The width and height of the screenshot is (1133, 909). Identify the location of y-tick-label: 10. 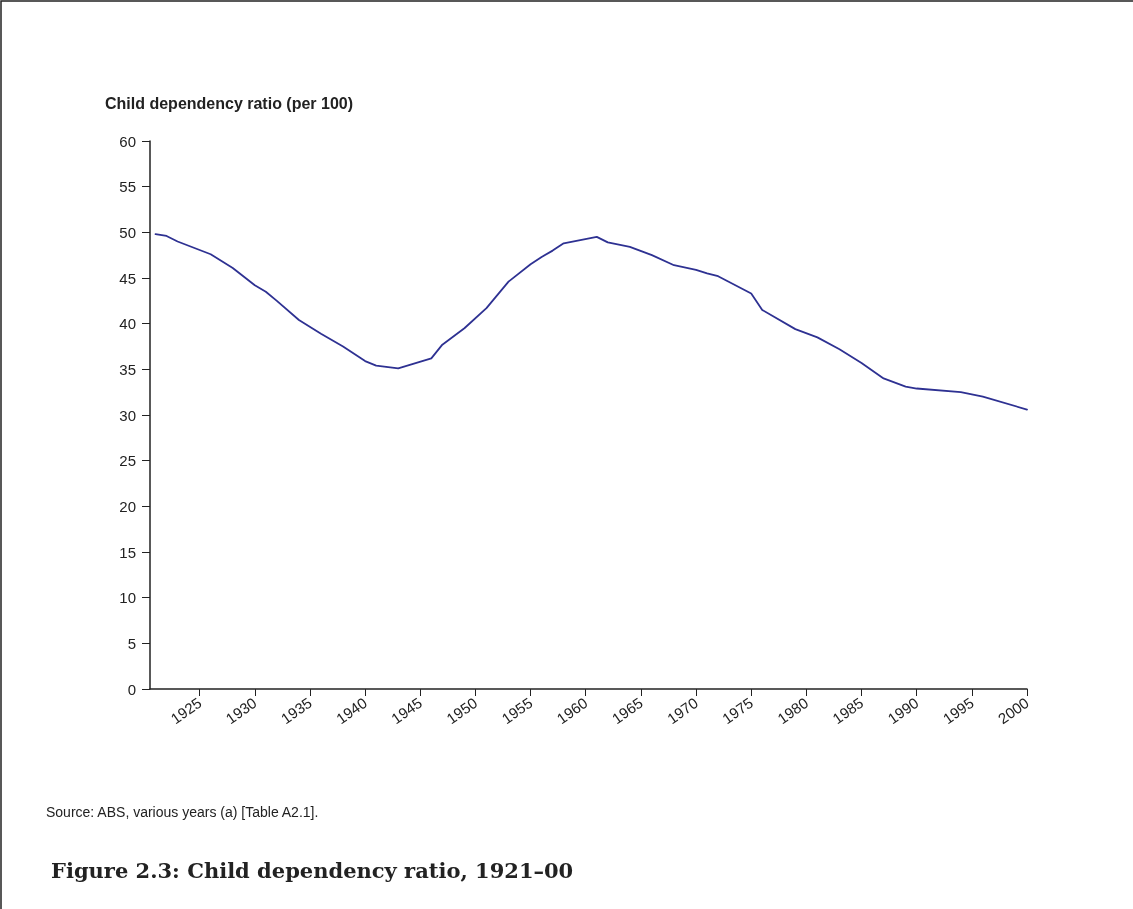
(127, 598).